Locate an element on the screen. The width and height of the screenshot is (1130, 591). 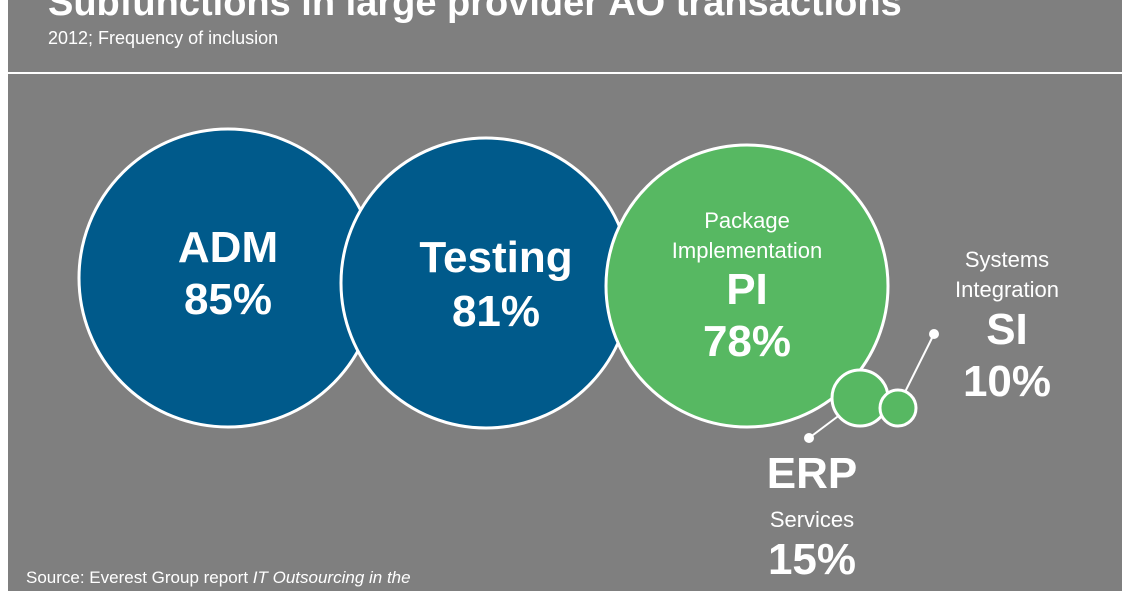
si-value: 10% is located at coordinates (1007, 381).